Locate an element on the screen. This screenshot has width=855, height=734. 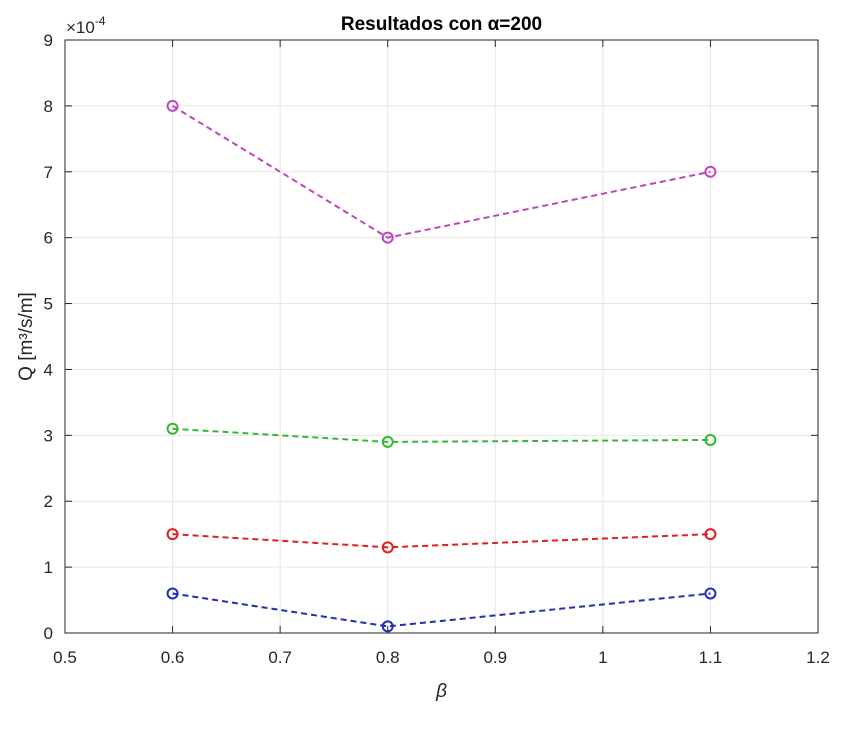
y-tick-label: 4 is located at coordinates (48, 369).